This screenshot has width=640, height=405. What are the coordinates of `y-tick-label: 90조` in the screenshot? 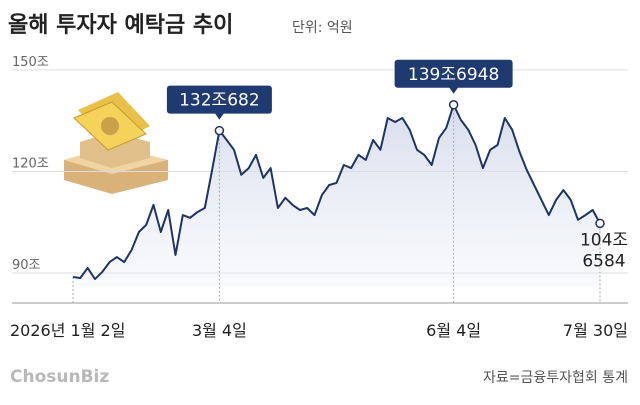 It's located at (26, 265).